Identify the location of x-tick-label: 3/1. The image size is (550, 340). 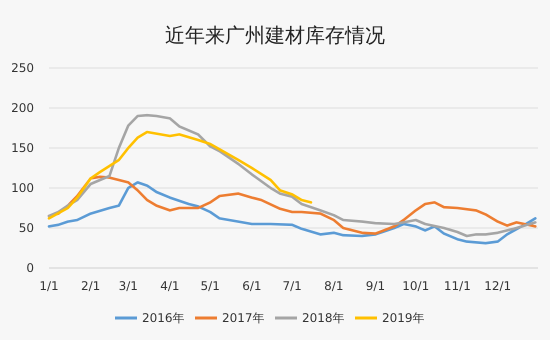
(128, 286).